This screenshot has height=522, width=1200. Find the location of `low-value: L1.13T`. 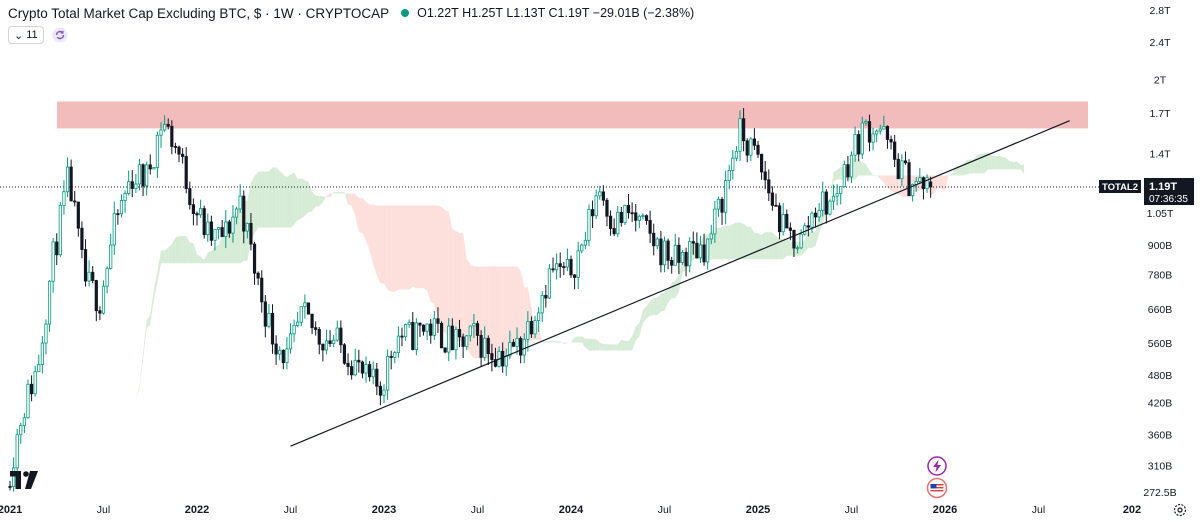

low-value: L1.13T is located at coordinates (526, 13).